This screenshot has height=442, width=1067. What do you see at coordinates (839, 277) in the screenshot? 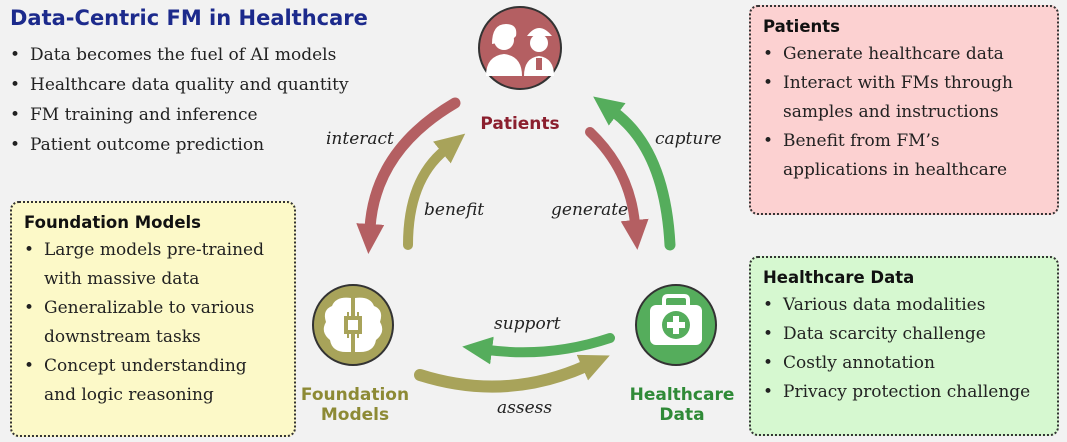
I see `healthcare-data-box-title: Healthcare Data` at bounding box center [839, 277].